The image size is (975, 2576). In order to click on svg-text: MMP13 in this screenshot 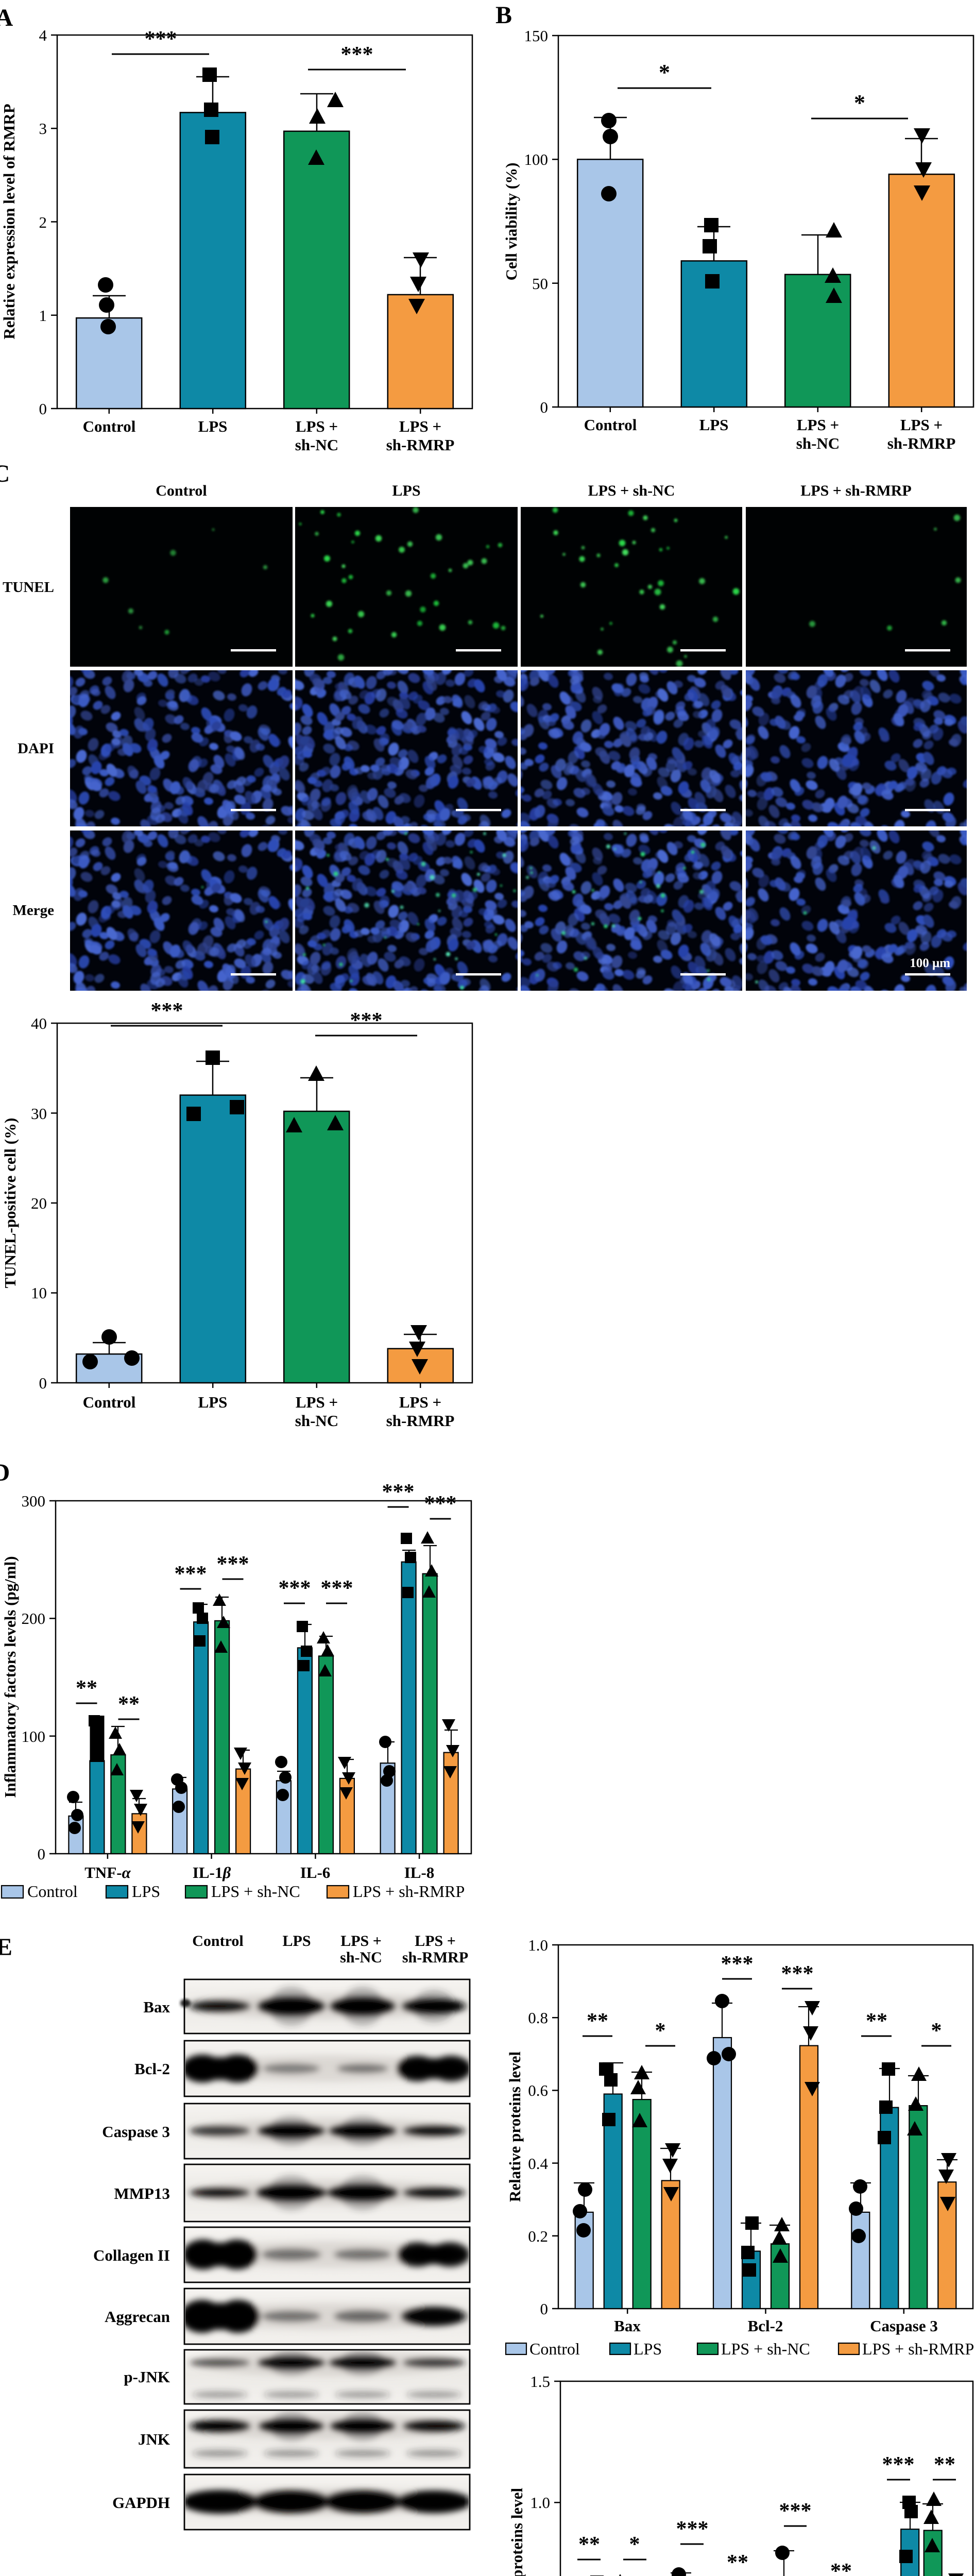, I will do `click(142, 2193)`.